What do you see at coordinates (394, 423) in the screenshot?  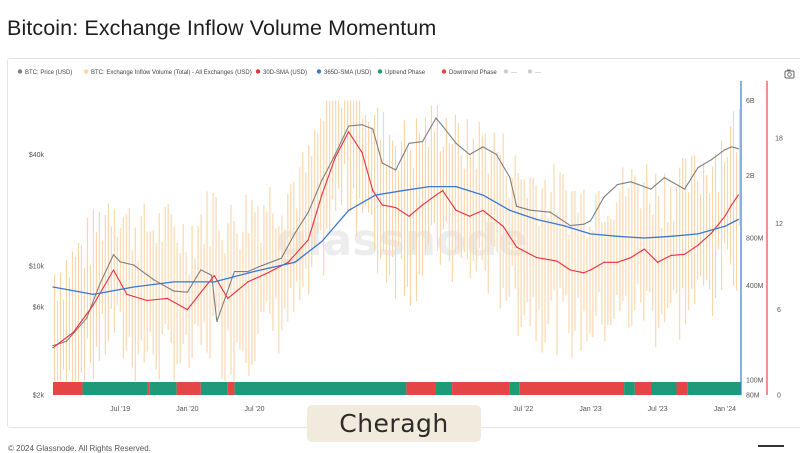 I see `cheragh-logo: Cheragh` at bounding box center [394, 423].